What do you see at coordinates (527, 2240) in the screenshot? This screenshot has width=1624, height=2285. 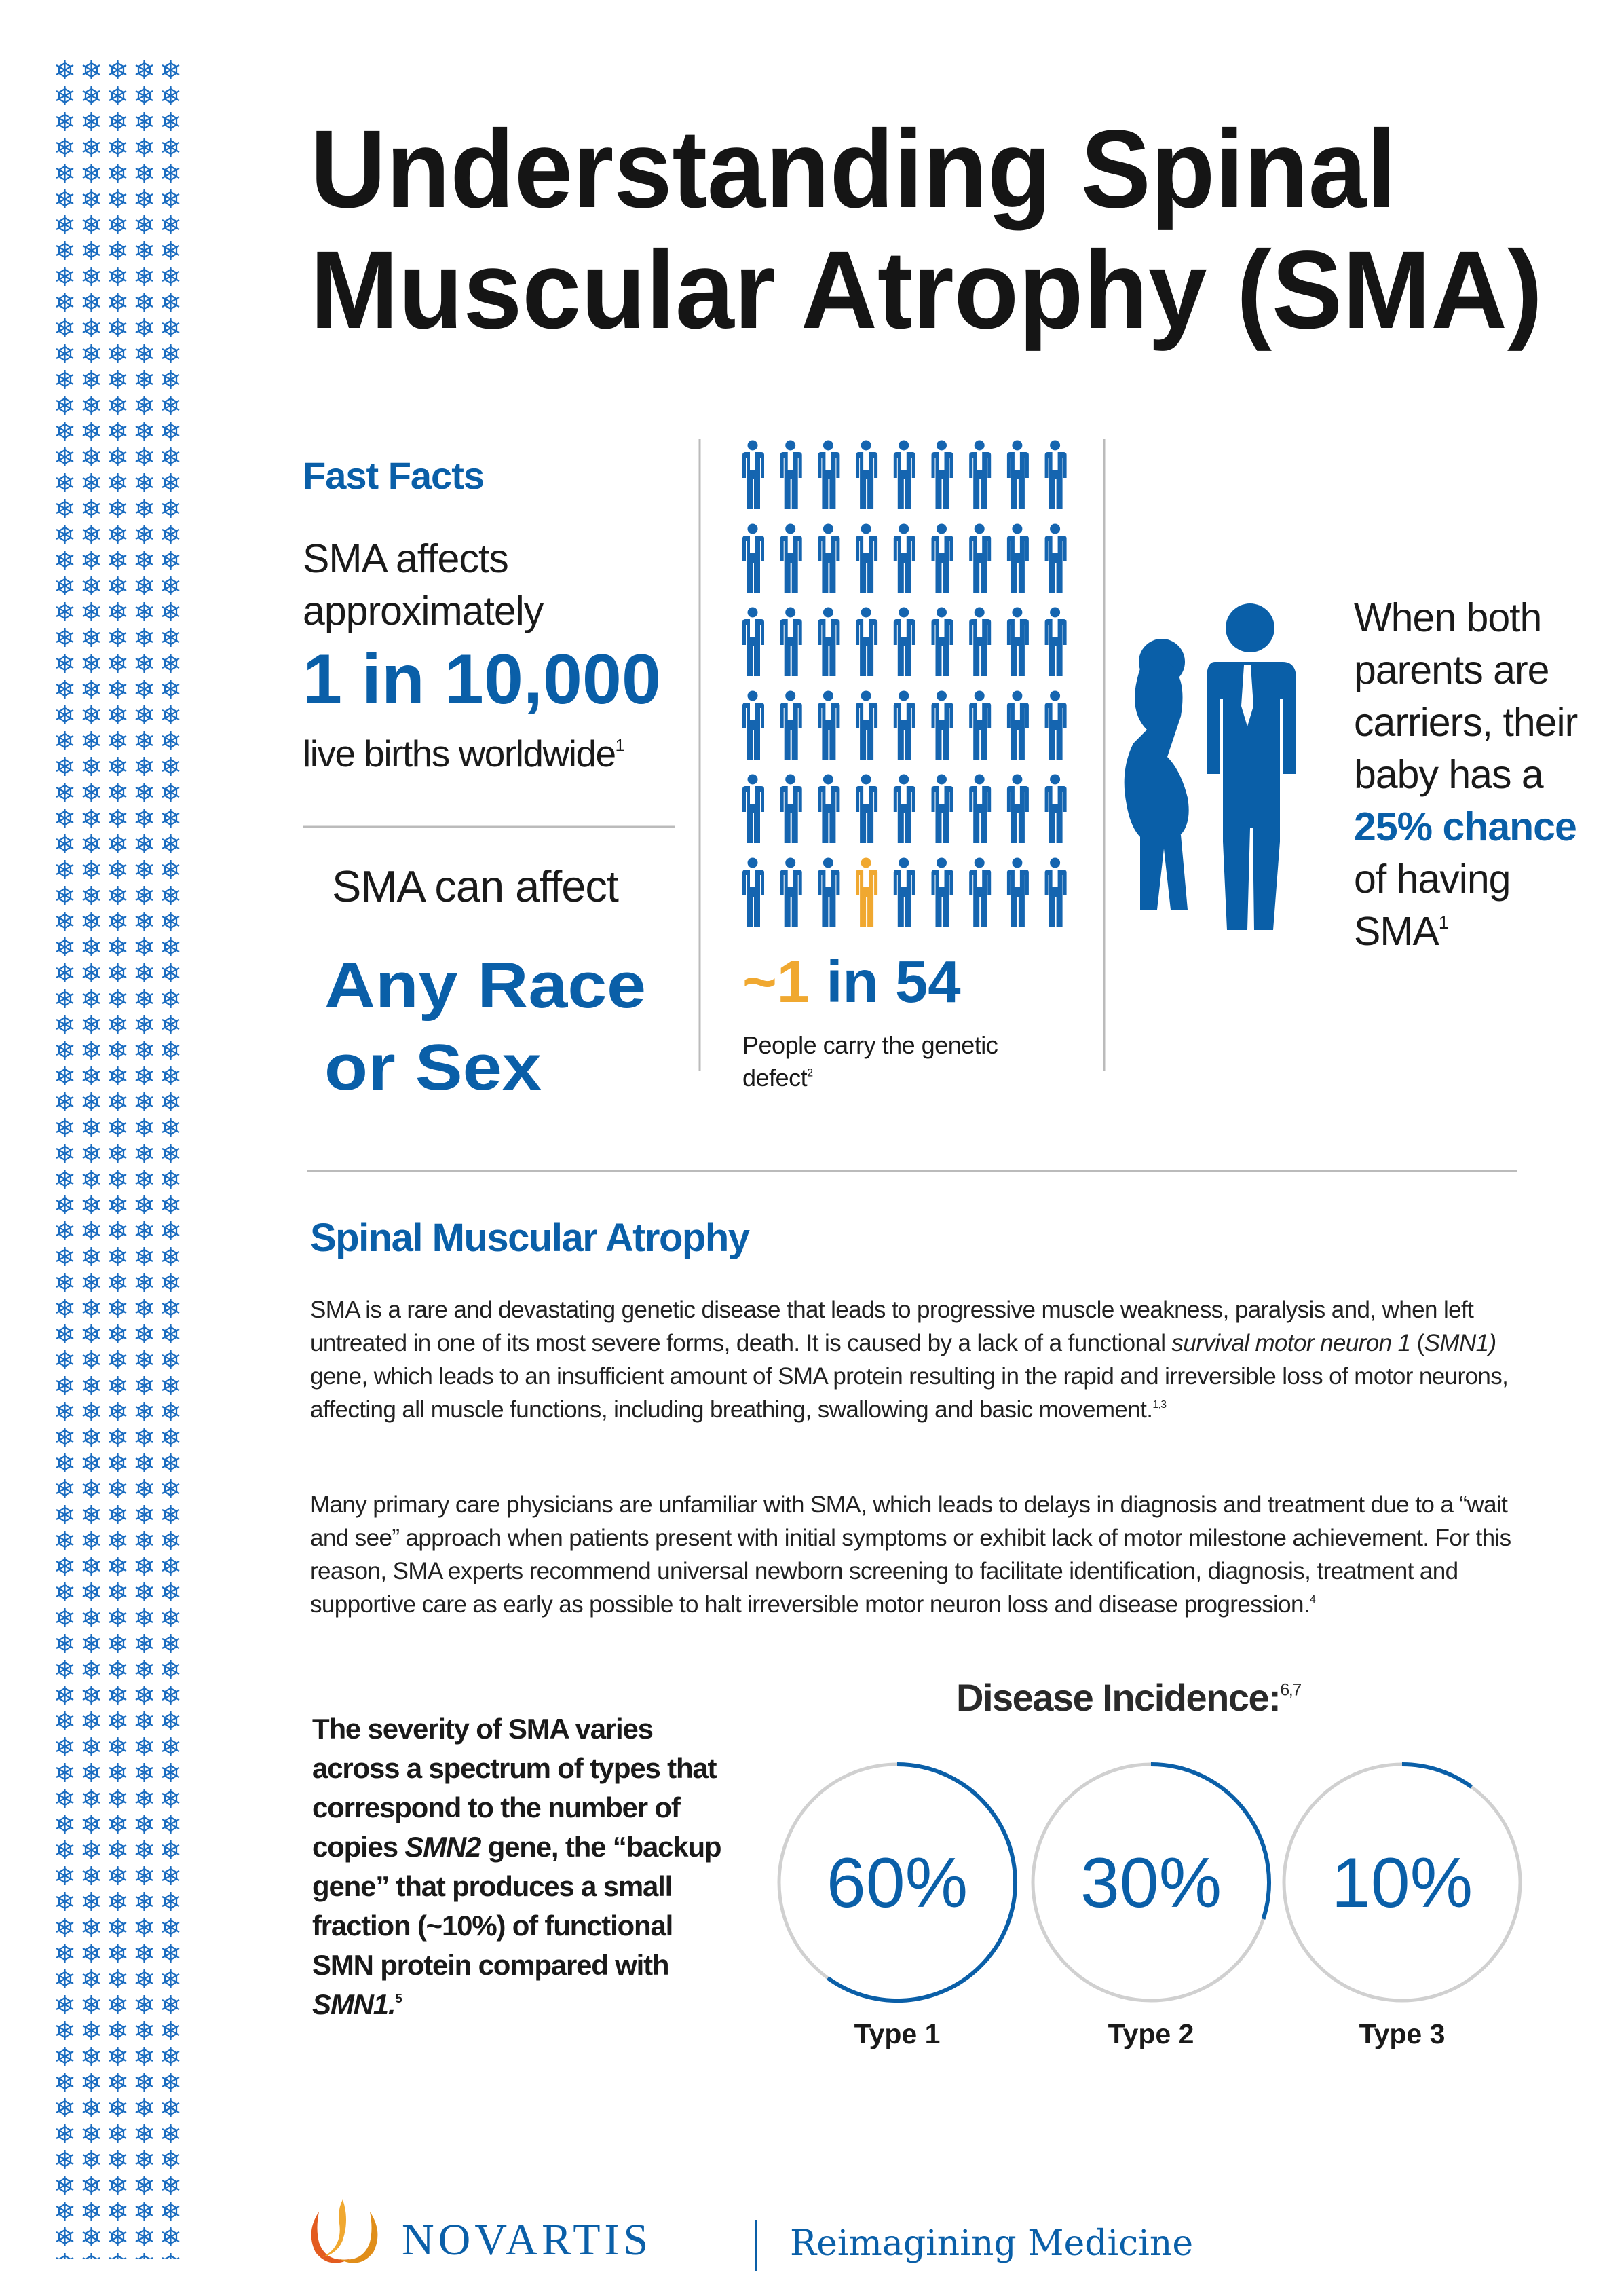 I see `brand: NOVARTIS` at bounding box center [527, 2240].